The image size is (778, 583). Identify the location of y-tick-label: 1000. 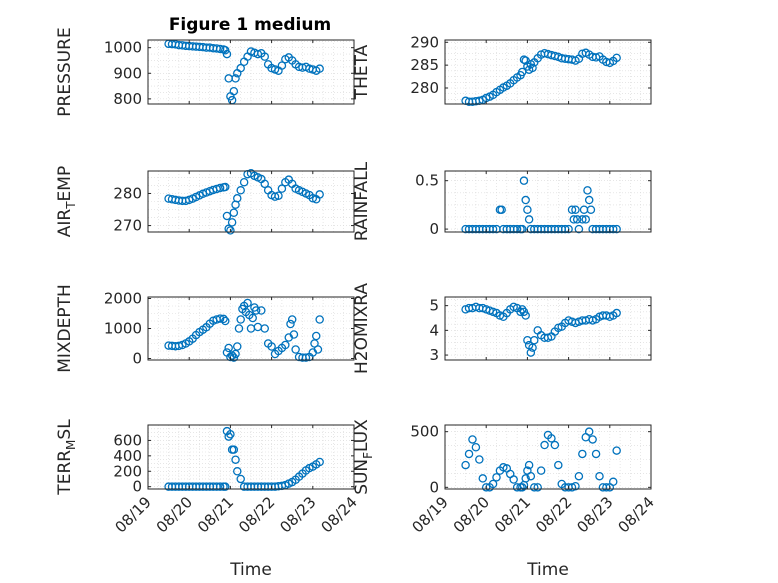
(123, 329).